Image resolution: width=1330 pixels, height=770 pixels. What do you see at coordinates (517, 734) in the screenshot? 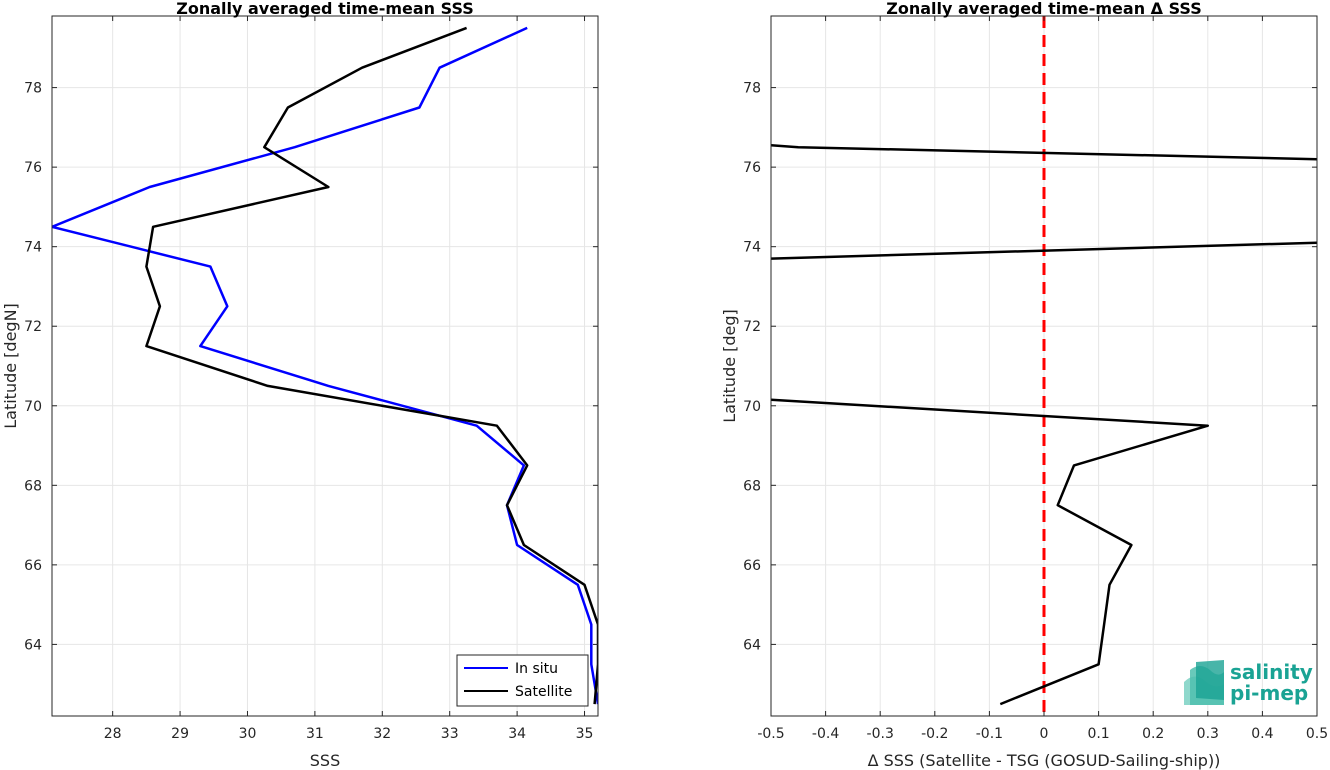
I see `x-tick-label: 34` at bounding box center [517, 734].